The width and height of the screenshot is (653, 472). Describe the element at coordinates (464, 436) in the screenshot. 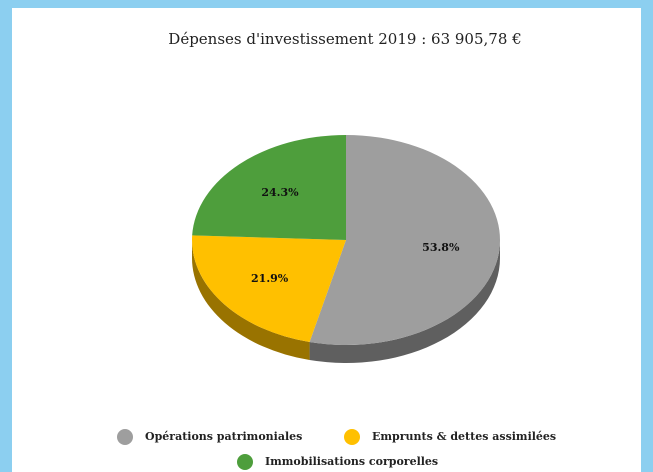

I see `legend-label: Emprunts & dettes assimilées` at that location.